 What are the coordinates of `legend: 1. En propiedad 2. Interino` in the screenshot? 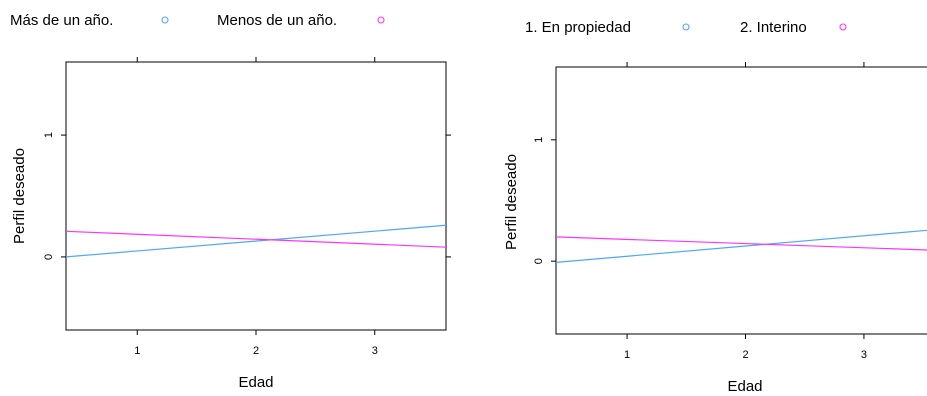 It's located at (686, 27).